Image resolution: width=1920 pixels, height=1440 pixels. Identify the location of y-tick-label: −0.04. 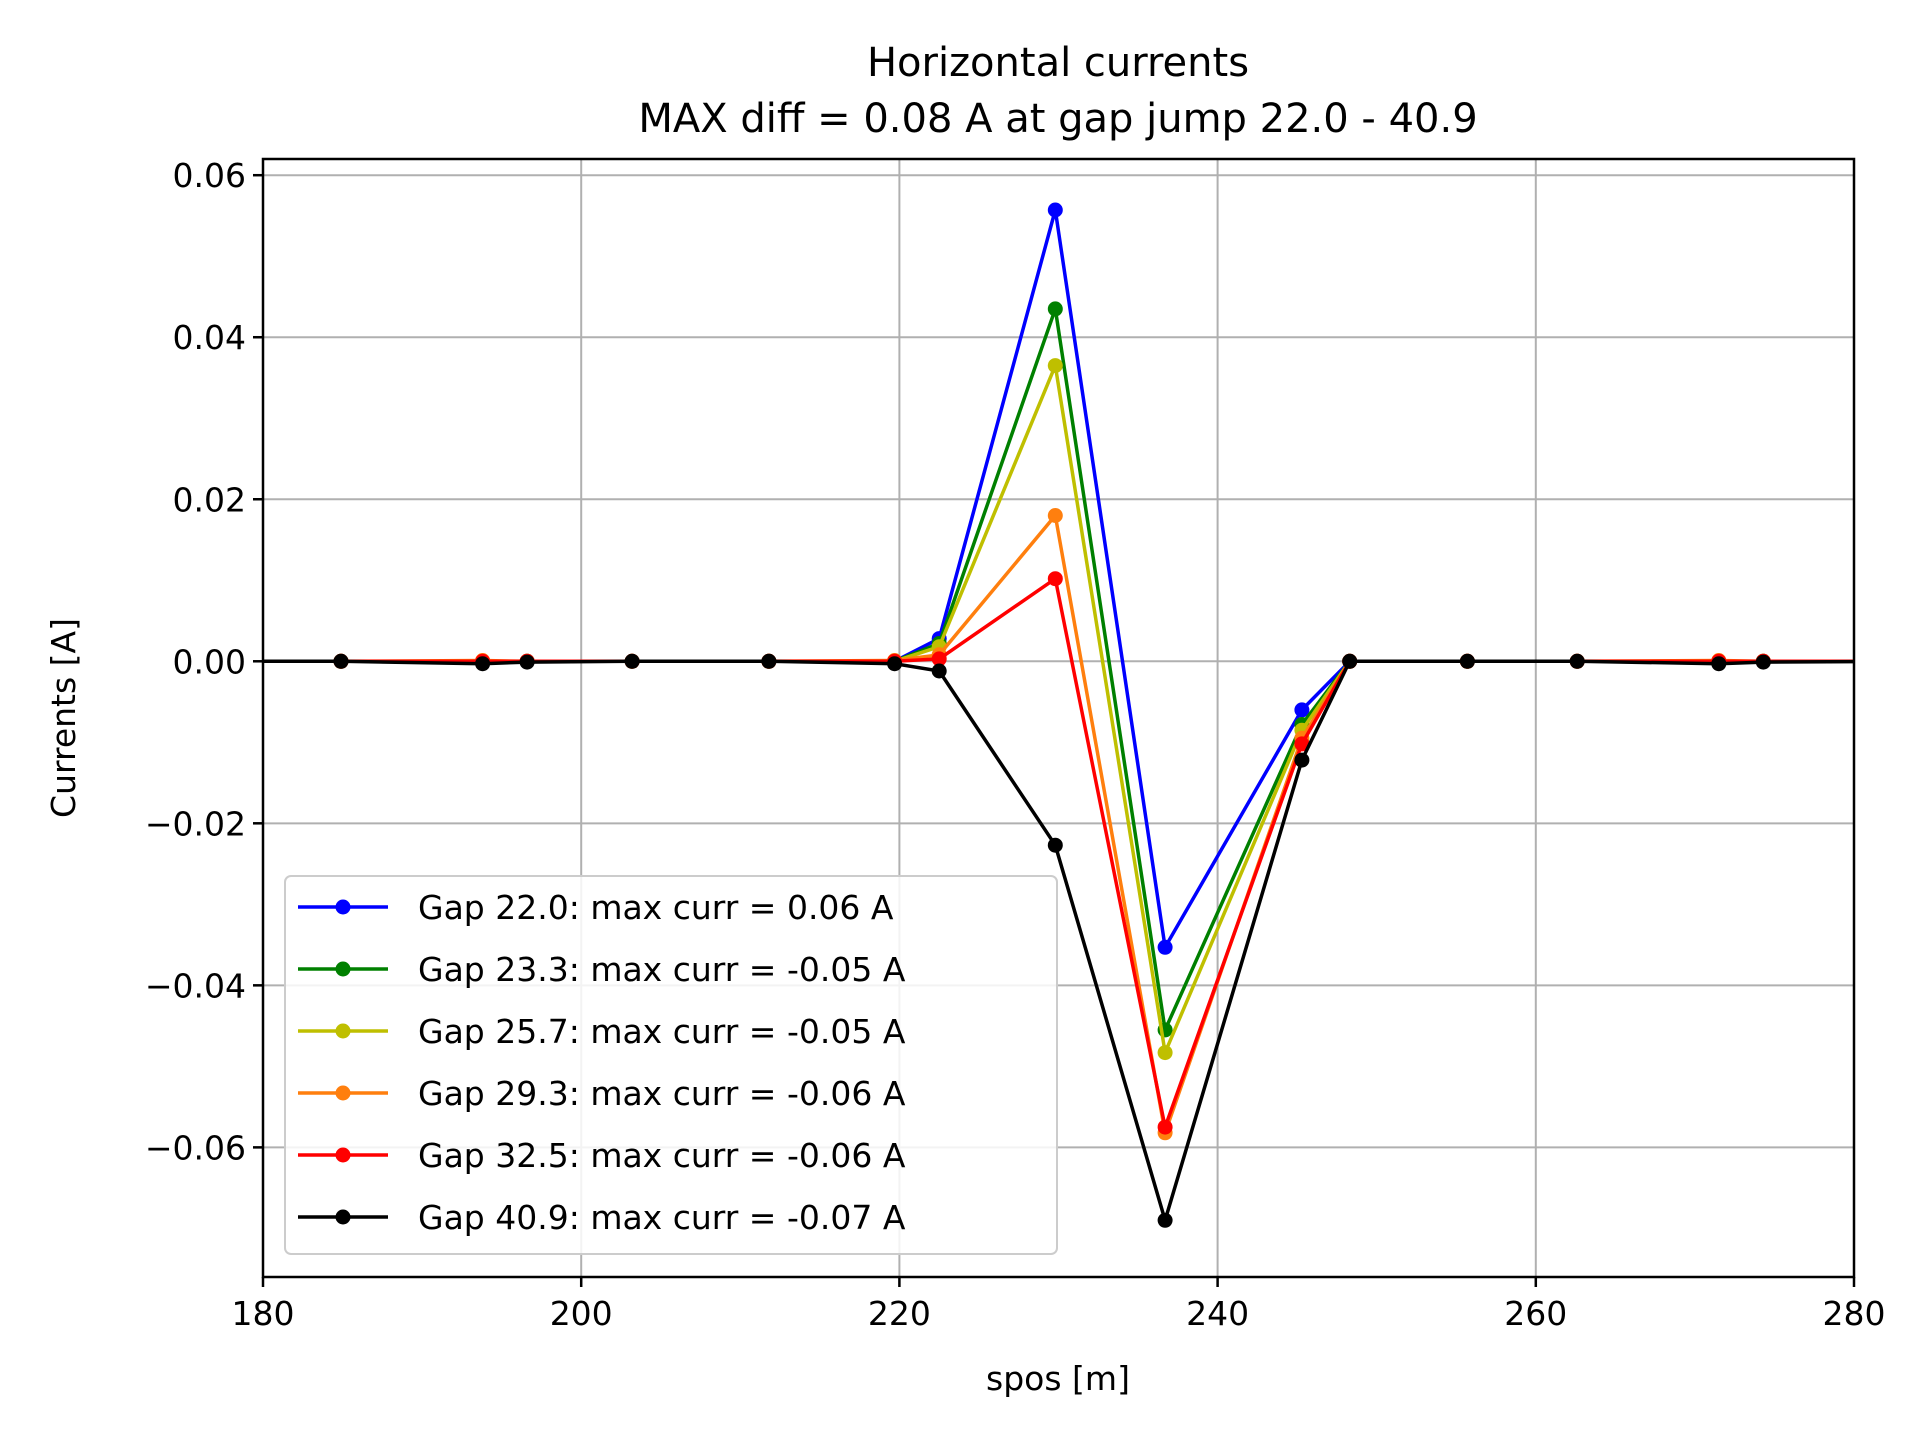
(195, 985).